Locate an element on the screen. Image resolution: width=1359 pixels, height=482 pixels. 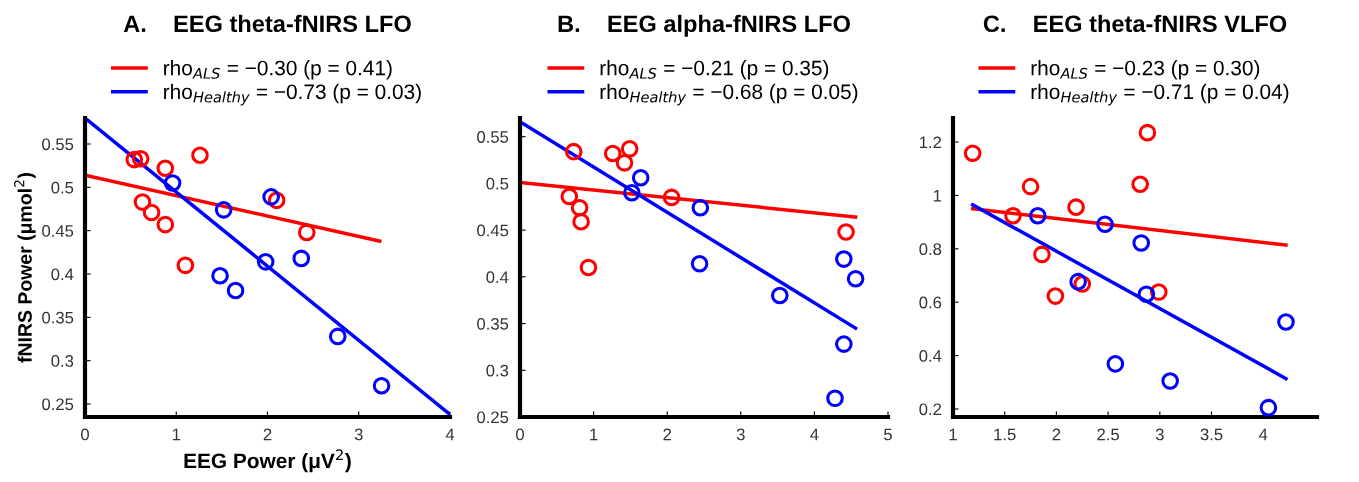
legend-label: rho$_{Healthy}$ = −0.68 (p = 0.05) is located at coordinates (729, 94).